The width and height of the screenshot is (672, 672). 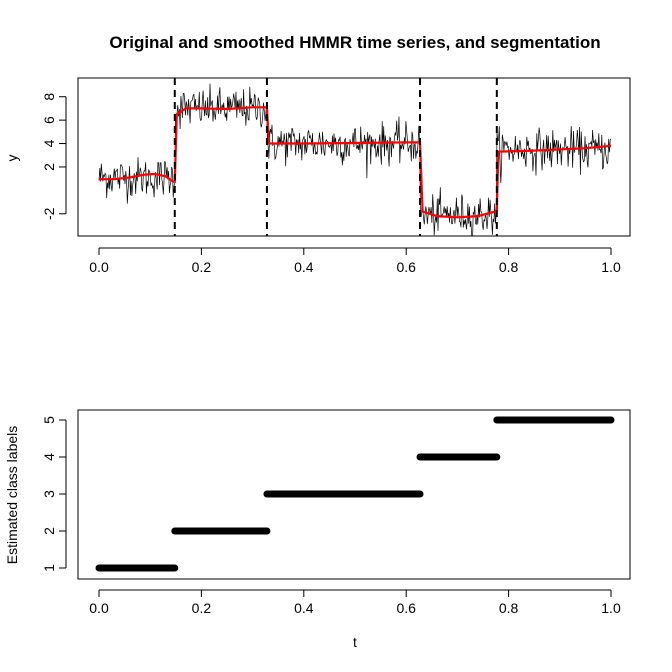 What do you see at coordinates (509, 608) in the screenshot?
I see `bottom-x-tick-label: 0.8` at bounding box center [509, 608].